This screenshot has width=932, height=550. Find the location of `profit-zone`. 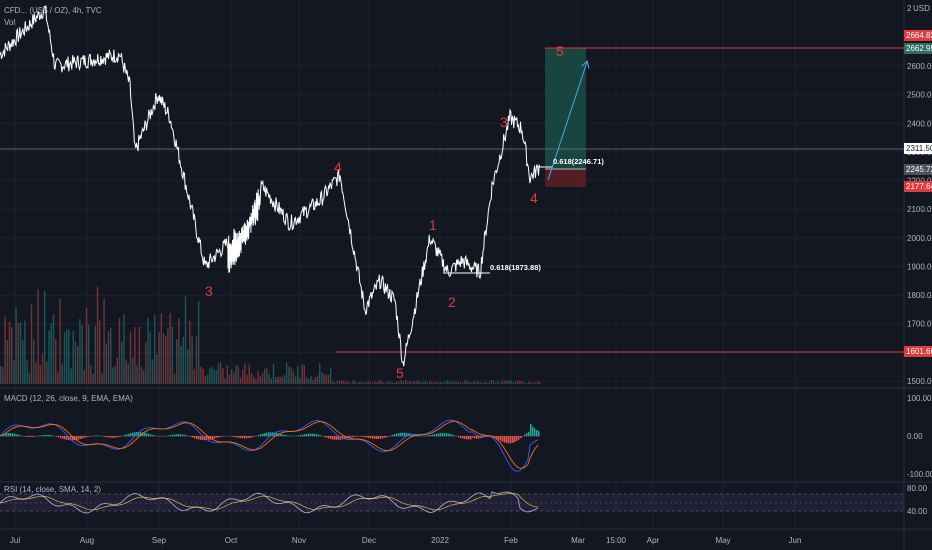

profit-zone is located at coordinates (565, 108).